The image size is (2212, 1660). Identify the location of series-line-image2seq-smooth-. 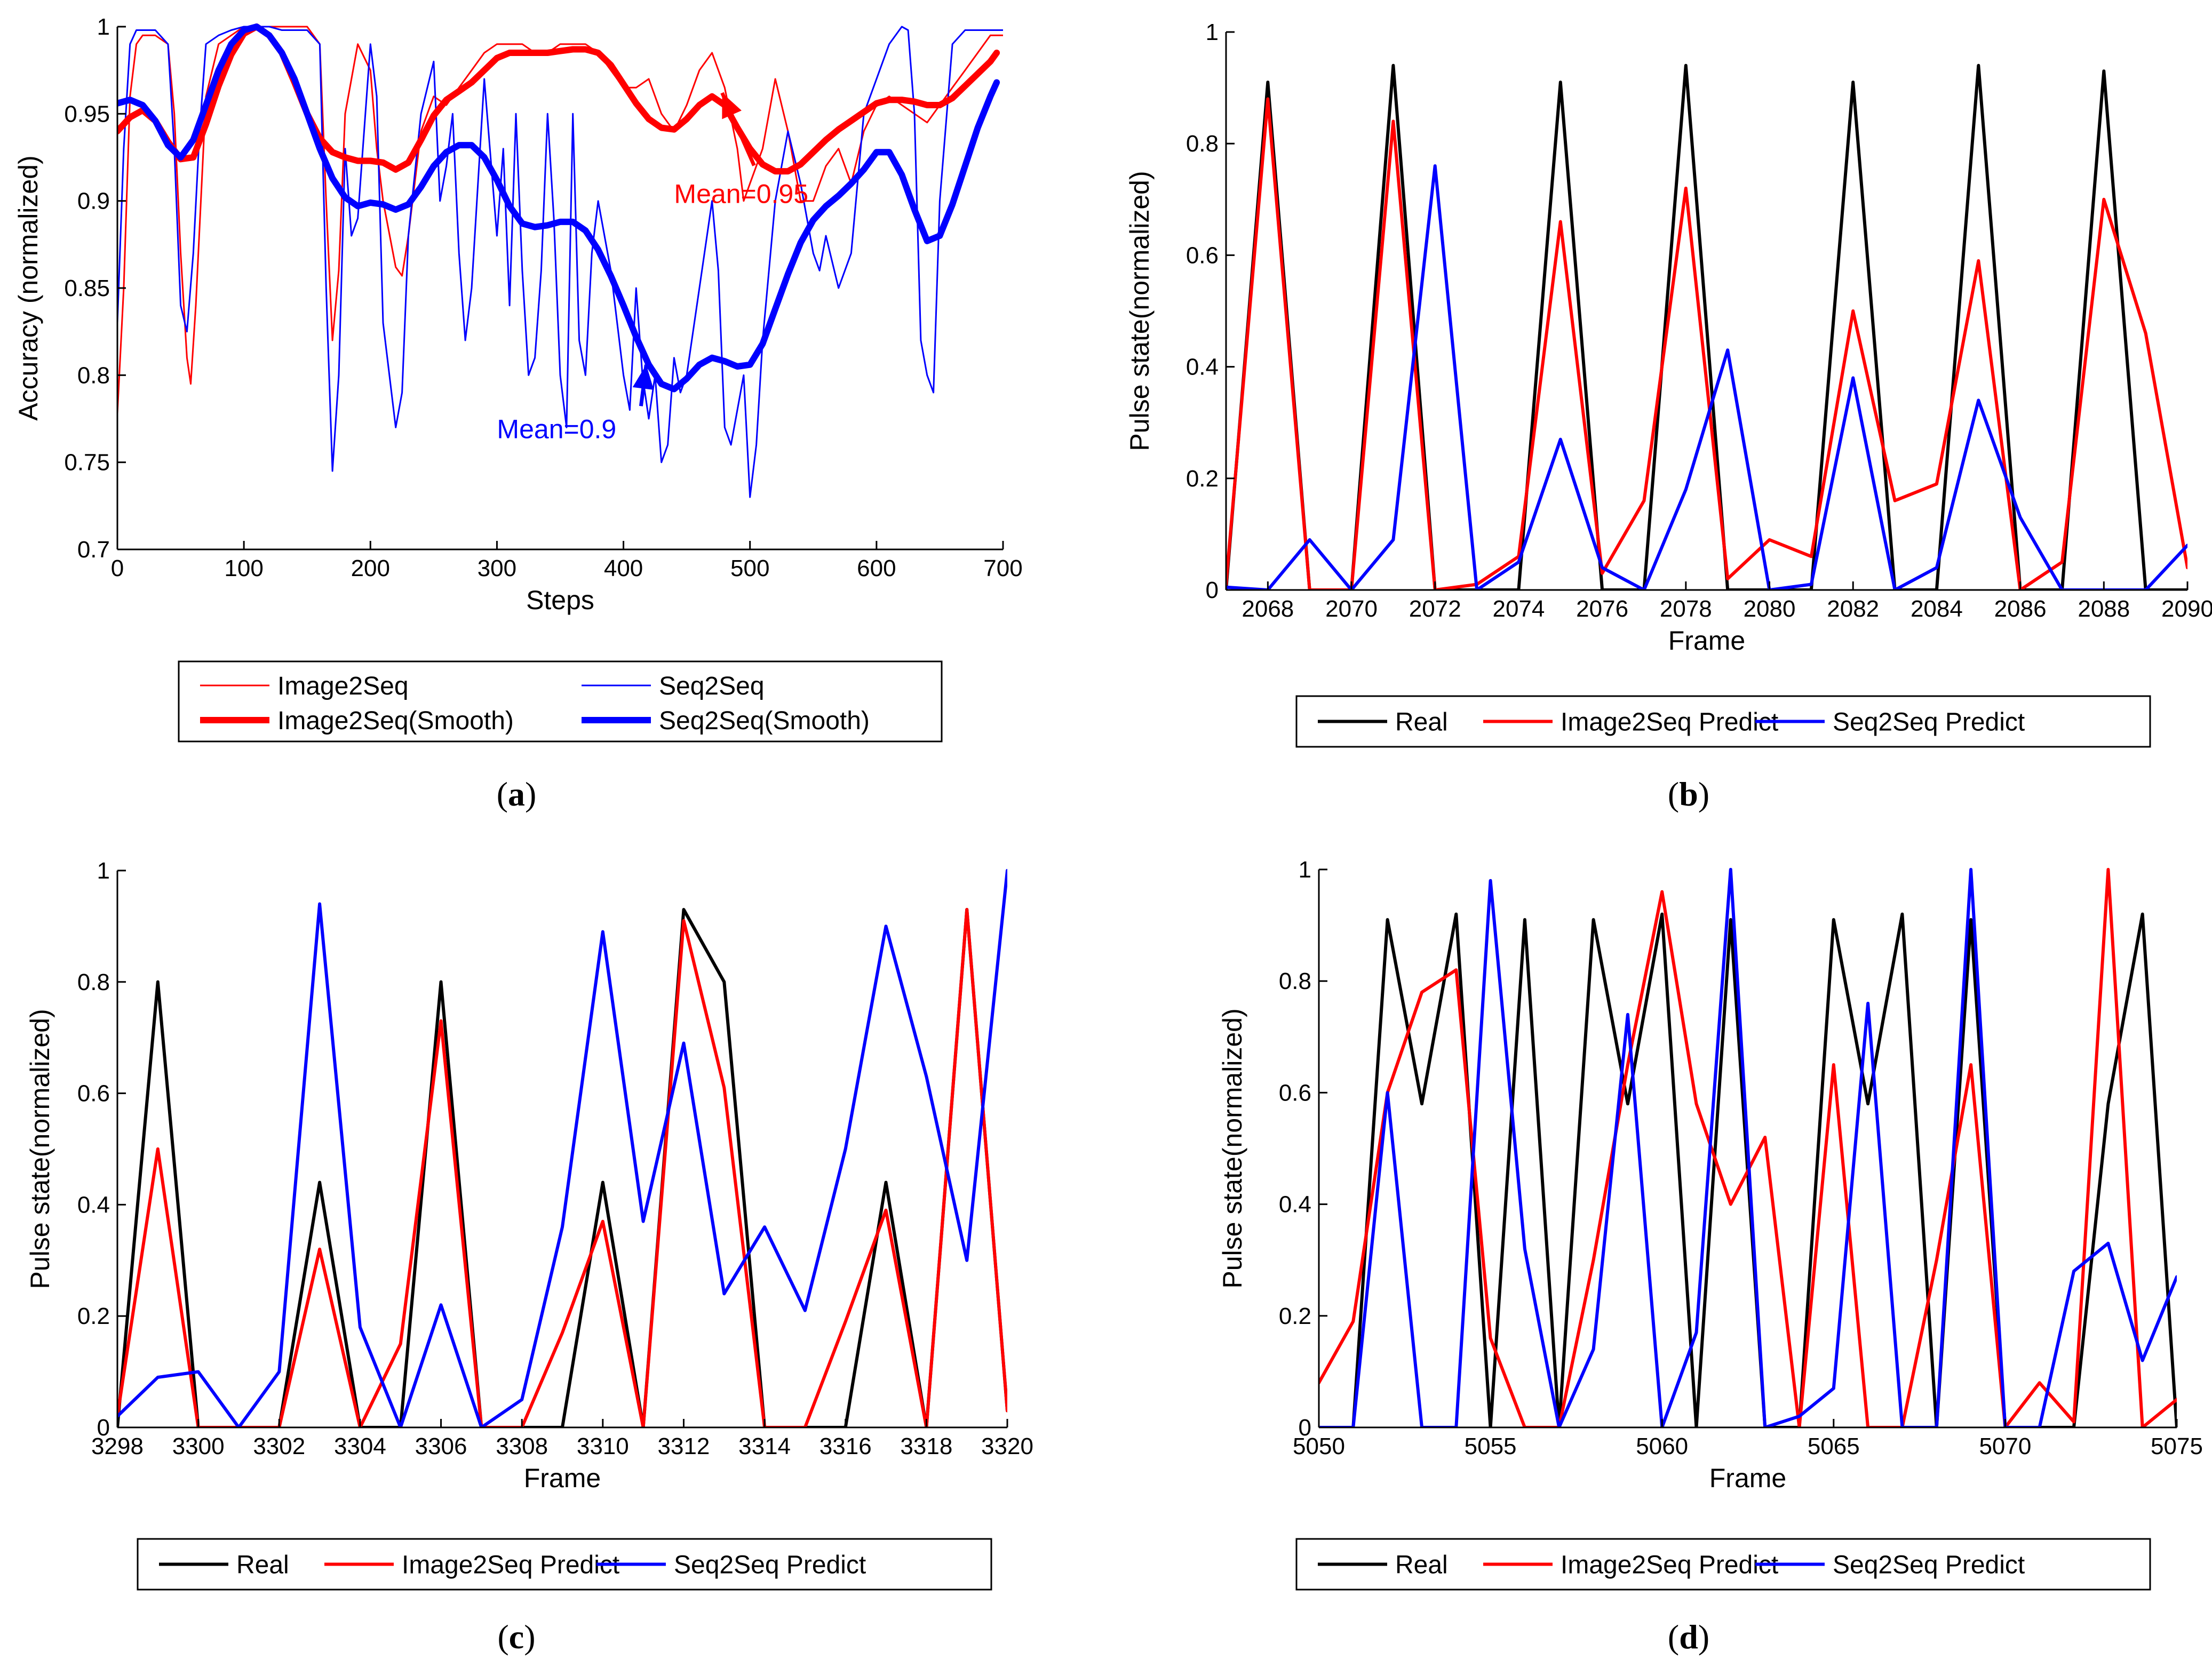
(558, 99).